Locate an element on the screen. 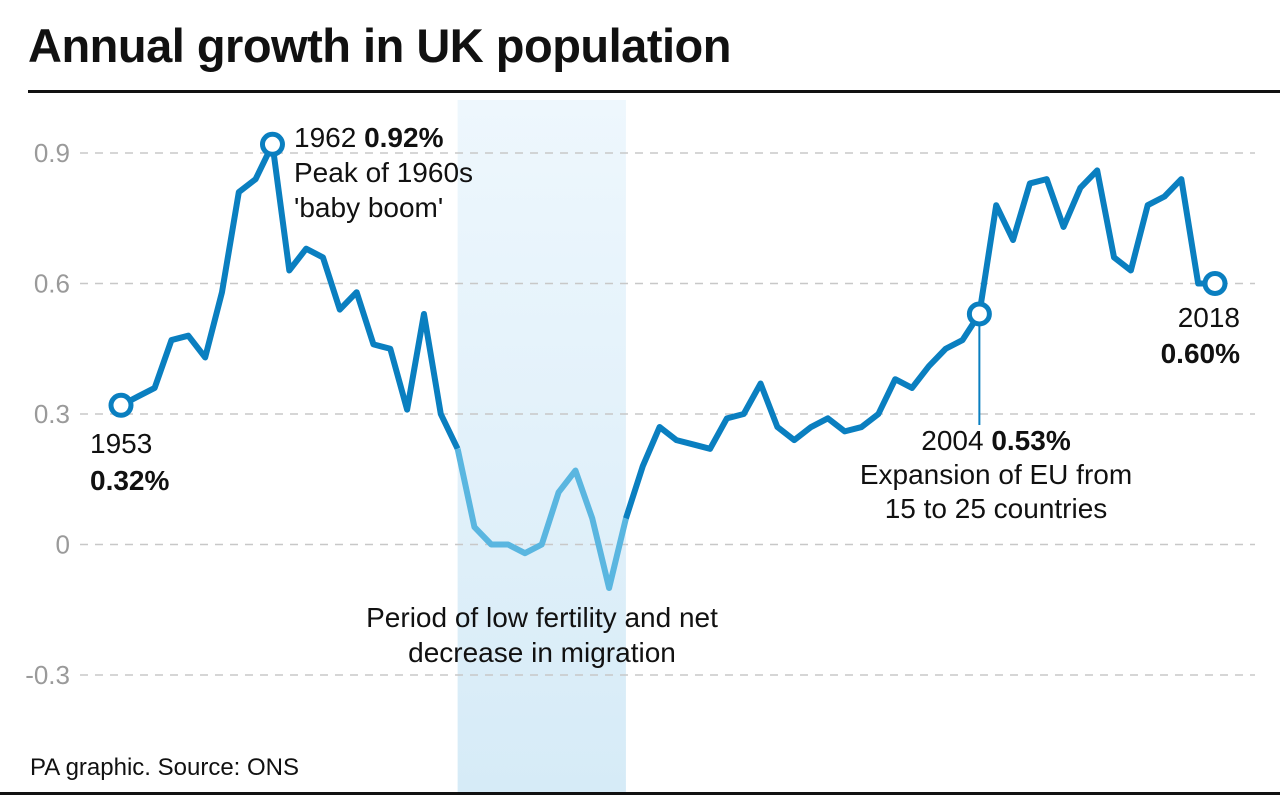 Image resolution: width=1280 pixels, height=796 pixels. annotation-eu-line2: 15 to 25 countries is located at coordinates (996, 508).